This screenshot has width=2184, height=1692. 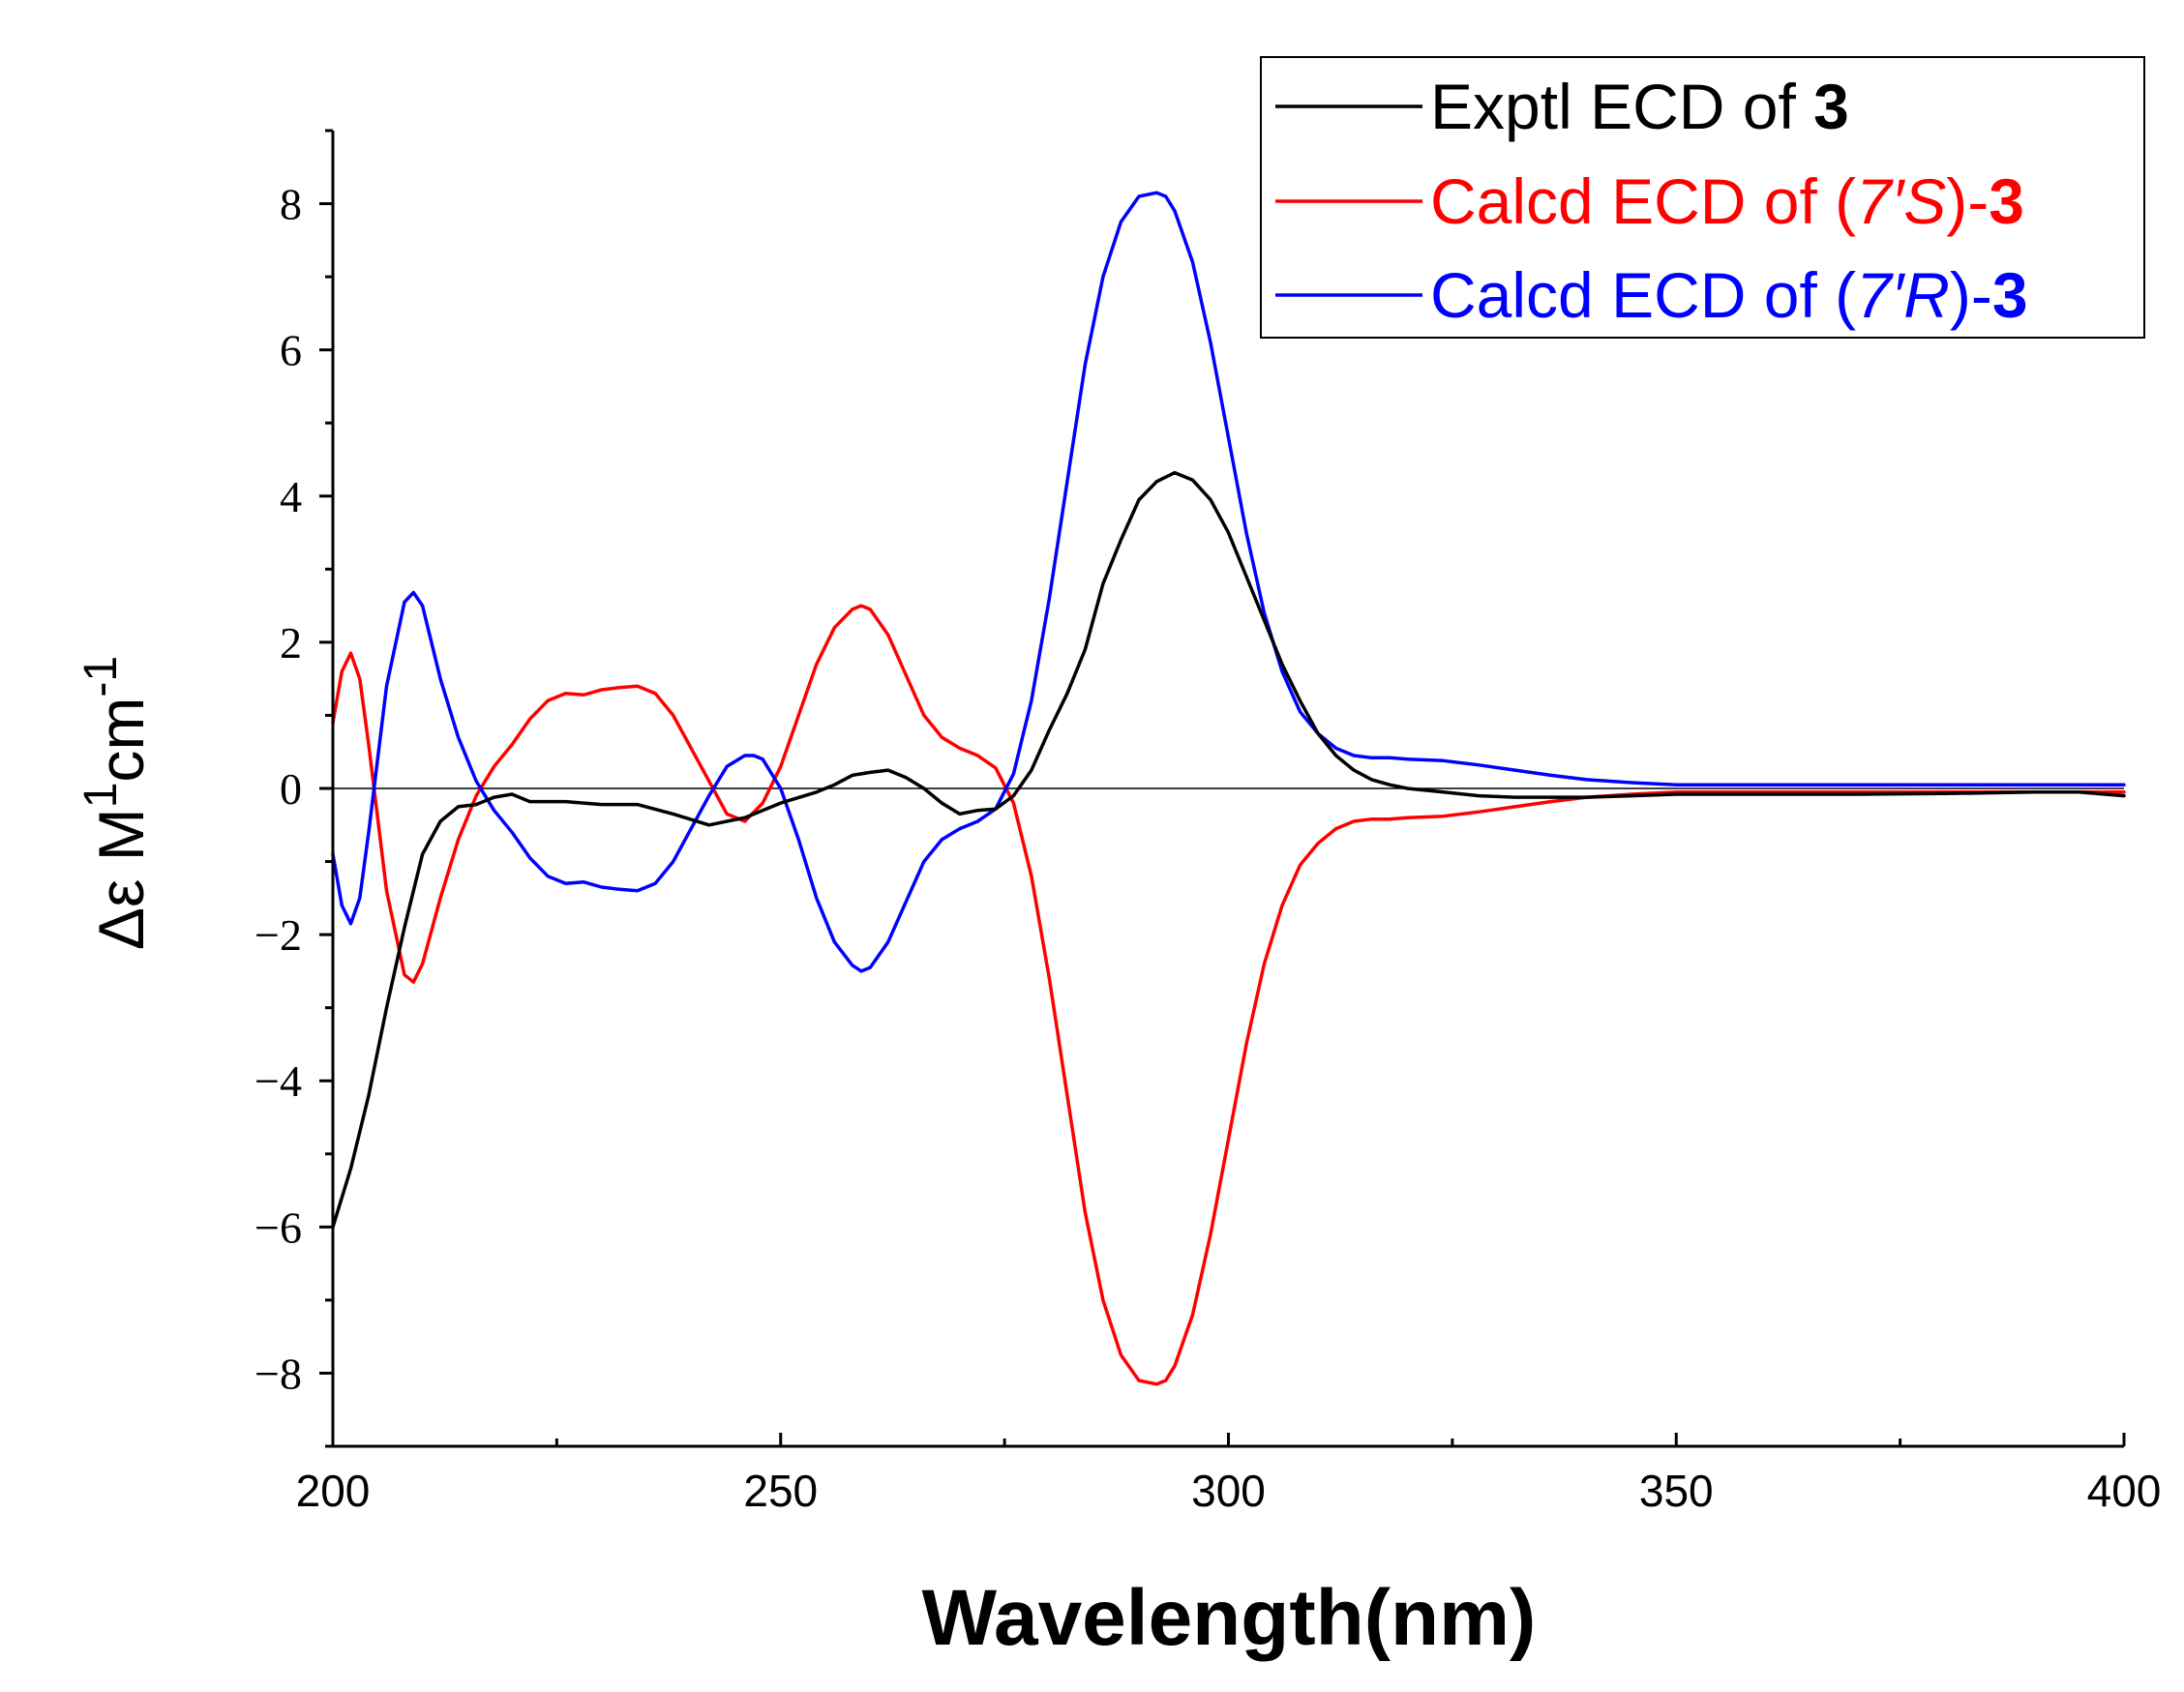 What do you see at coordinates (278, 935) in the screenshot?
I see `y-tick-label: −2` at bounding box center [278, 935].